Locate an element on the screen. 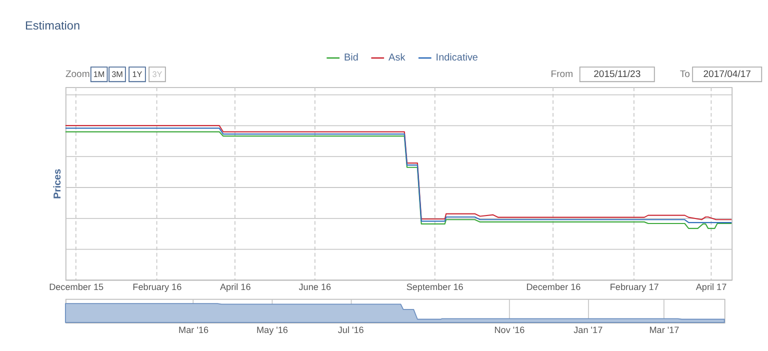 This screenshot has width=768, height=351. legend-label: Ask is located at coordinates (397, 58).